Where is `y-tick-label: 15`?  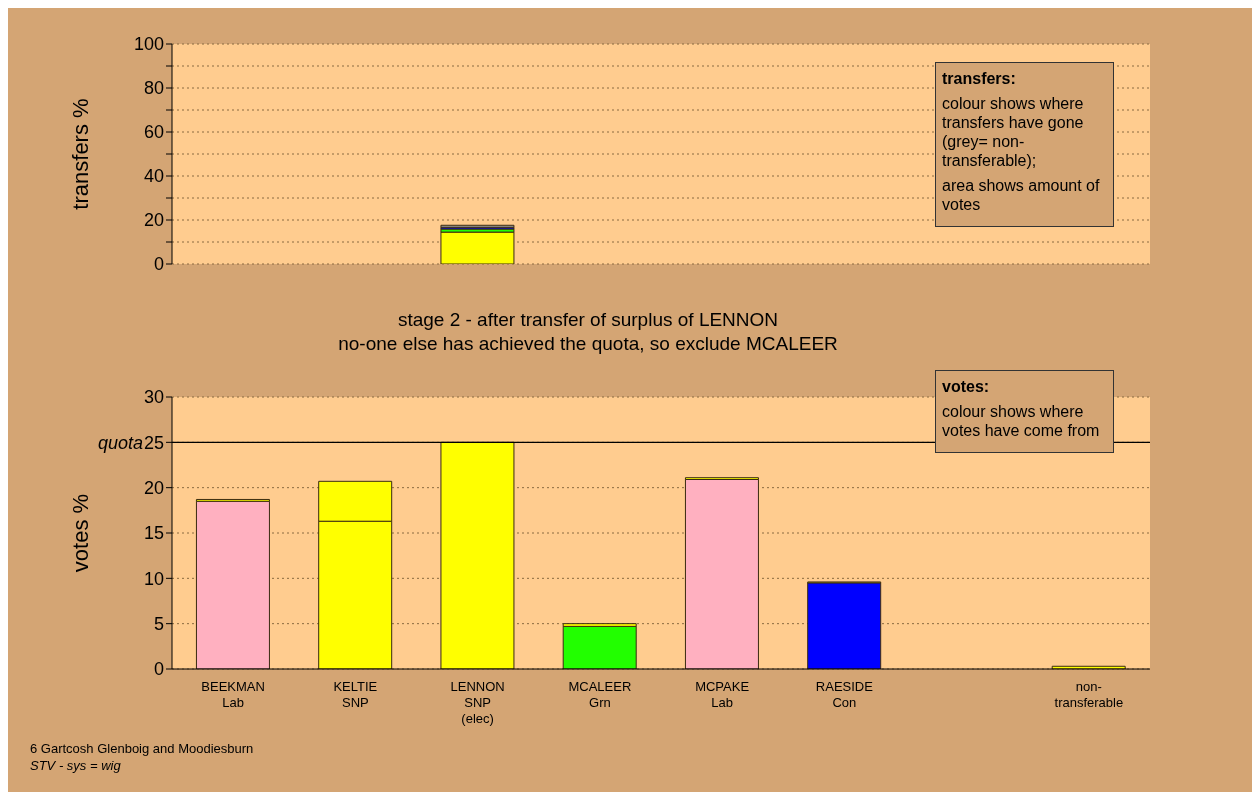 y-tick-label: 15 is located at coordinates (153, 533).